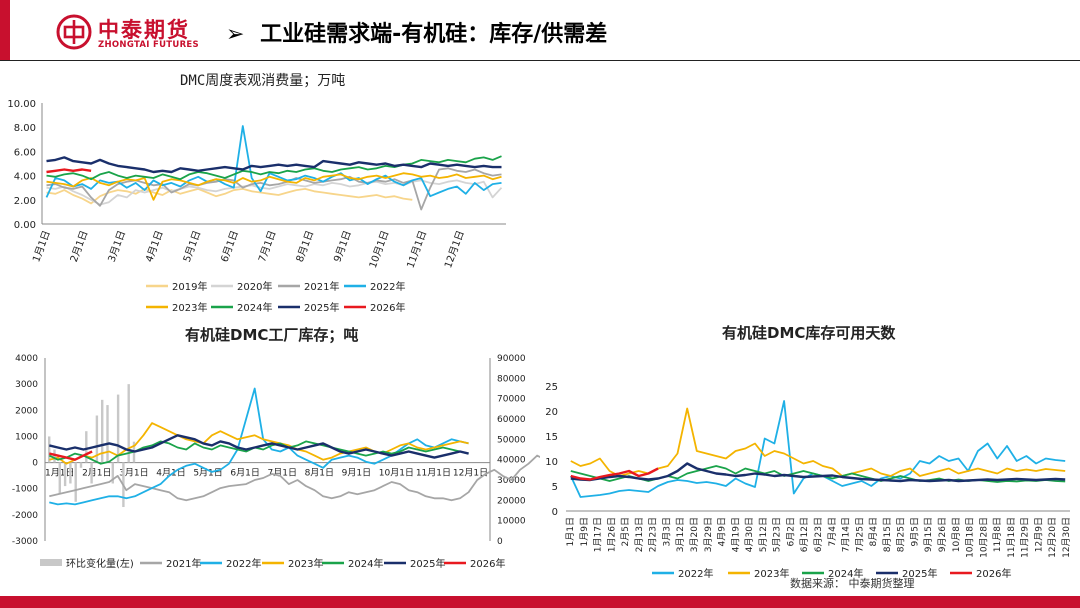 The width and height of the screenshot is (1080, 608). What do you see at coordinates (500, 542) in the screenshot?
I see `right-tick-label: 0` at bounding box center [500, 542].